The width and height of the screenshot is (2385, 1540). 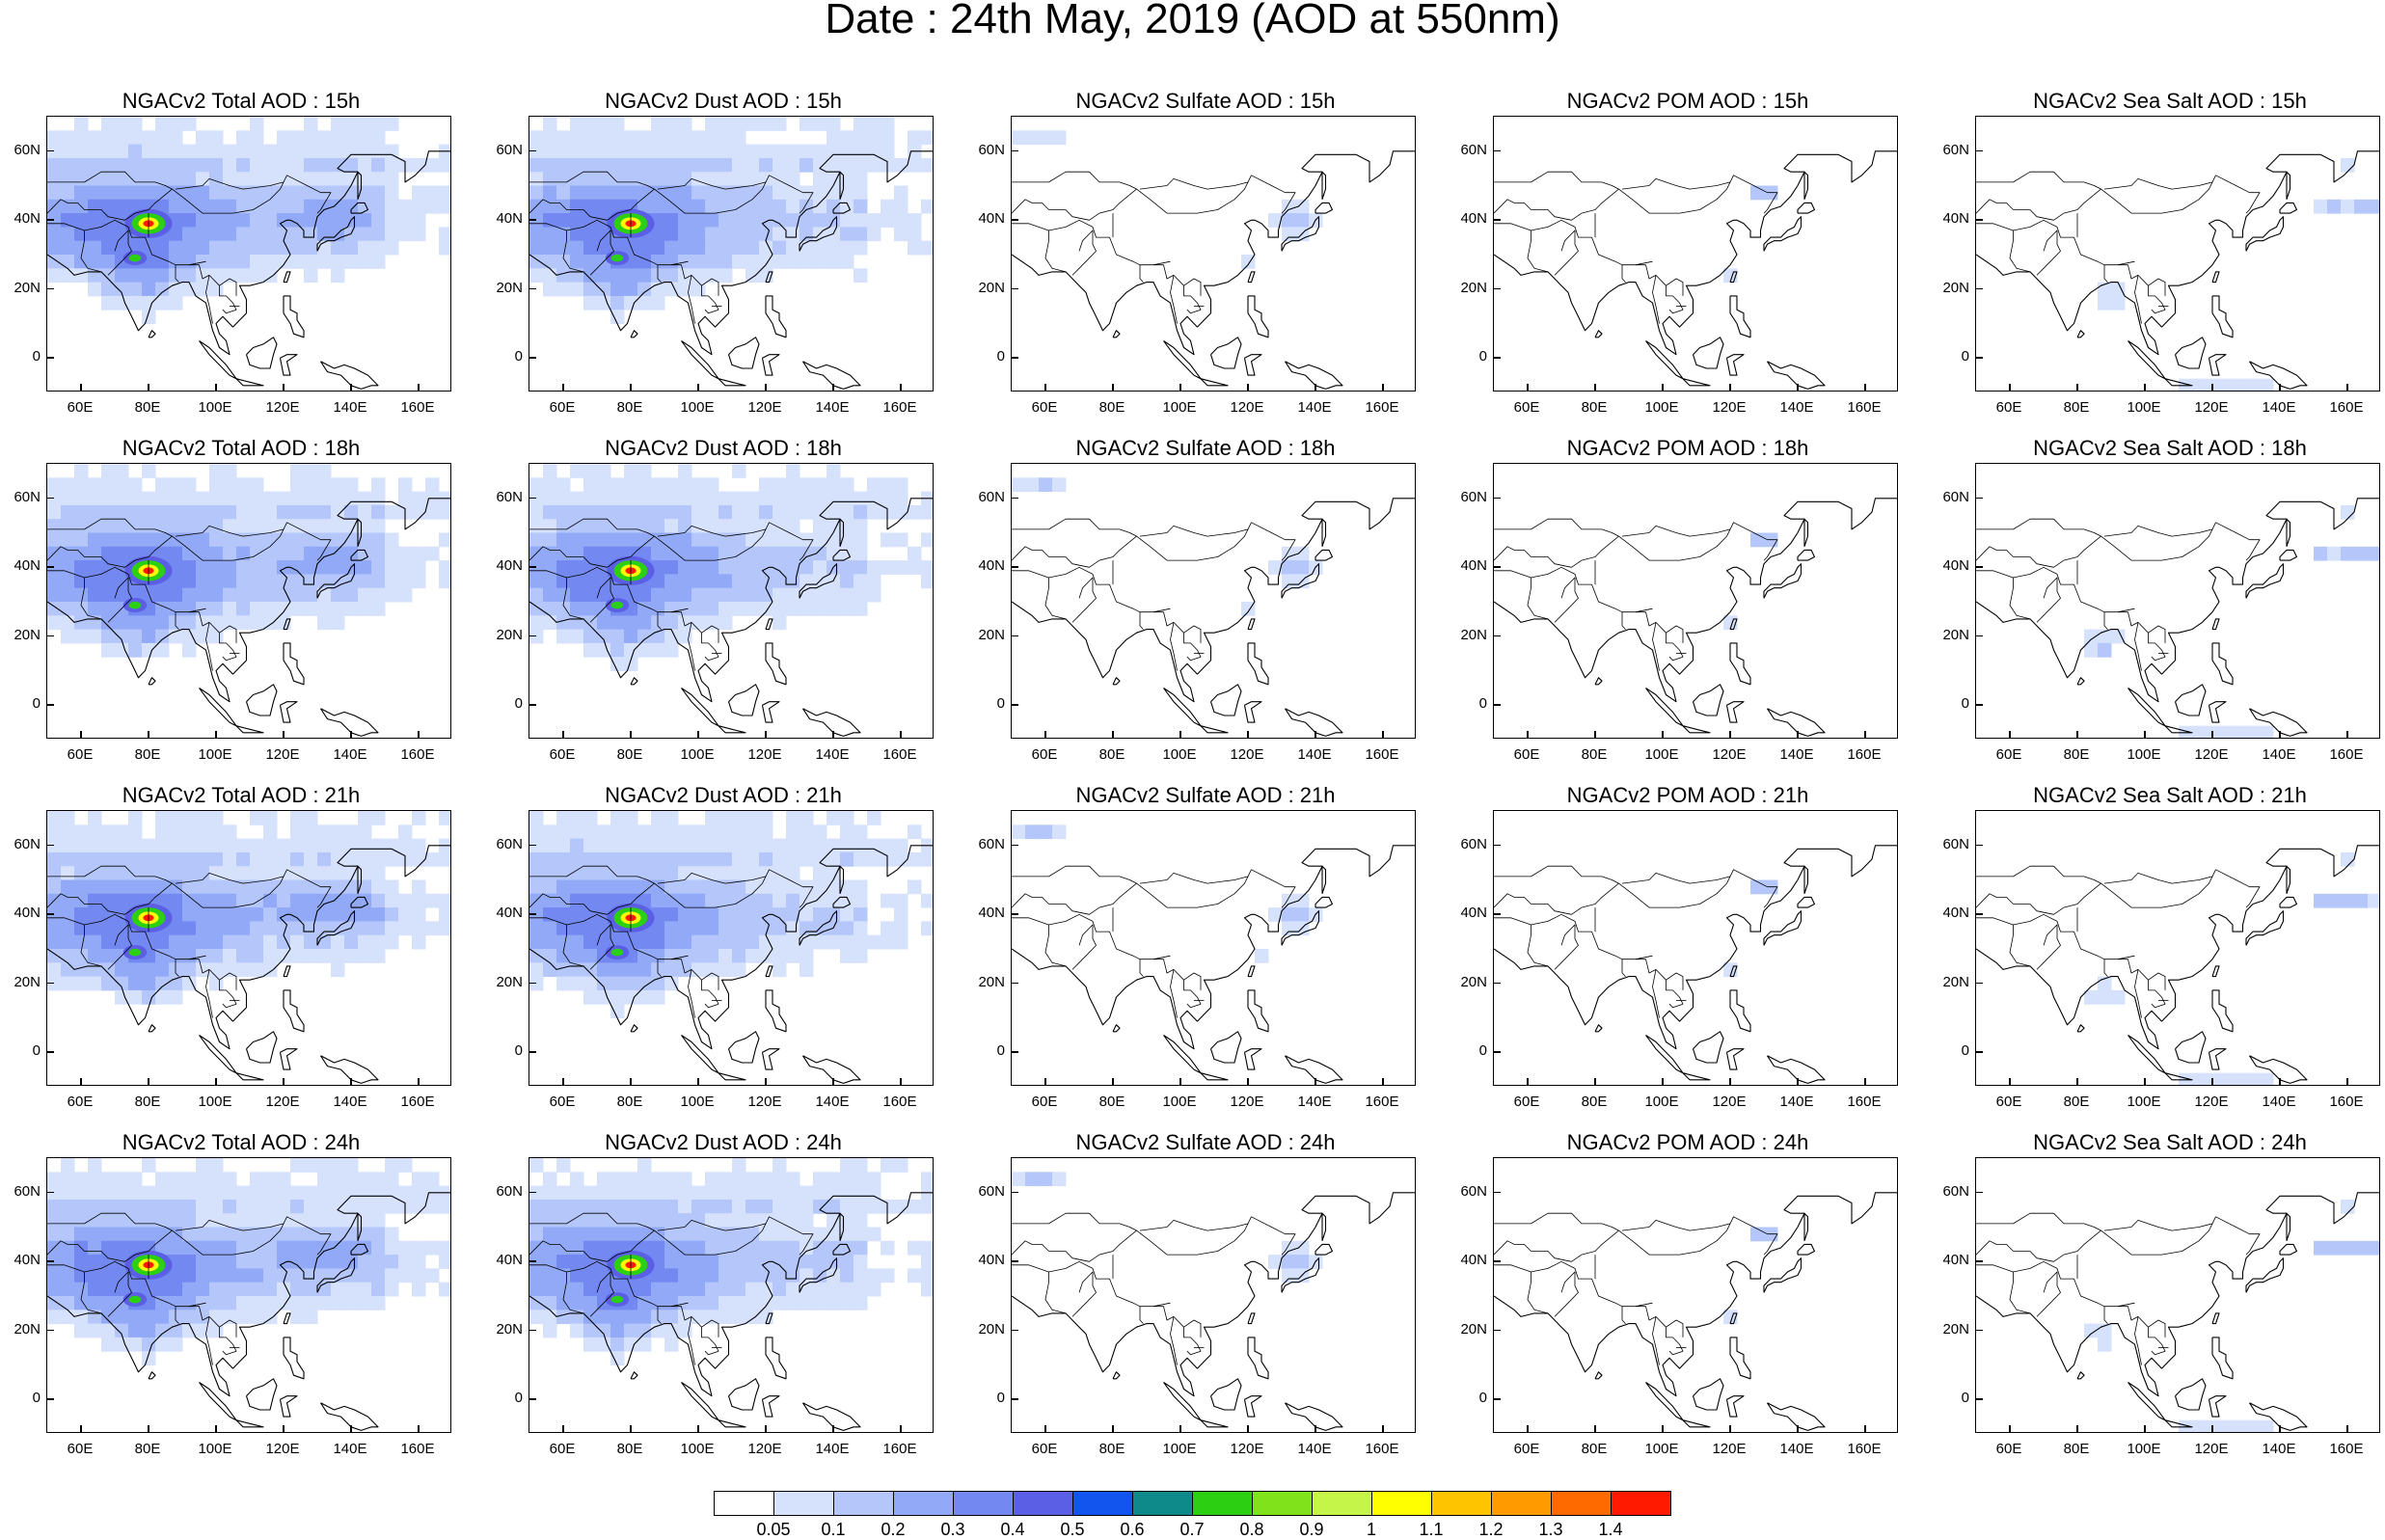 What do you see at coordinates (147, 407) in the screenshot?
I see `lon-tick-label: 80E` at bounding box center [147, 407].